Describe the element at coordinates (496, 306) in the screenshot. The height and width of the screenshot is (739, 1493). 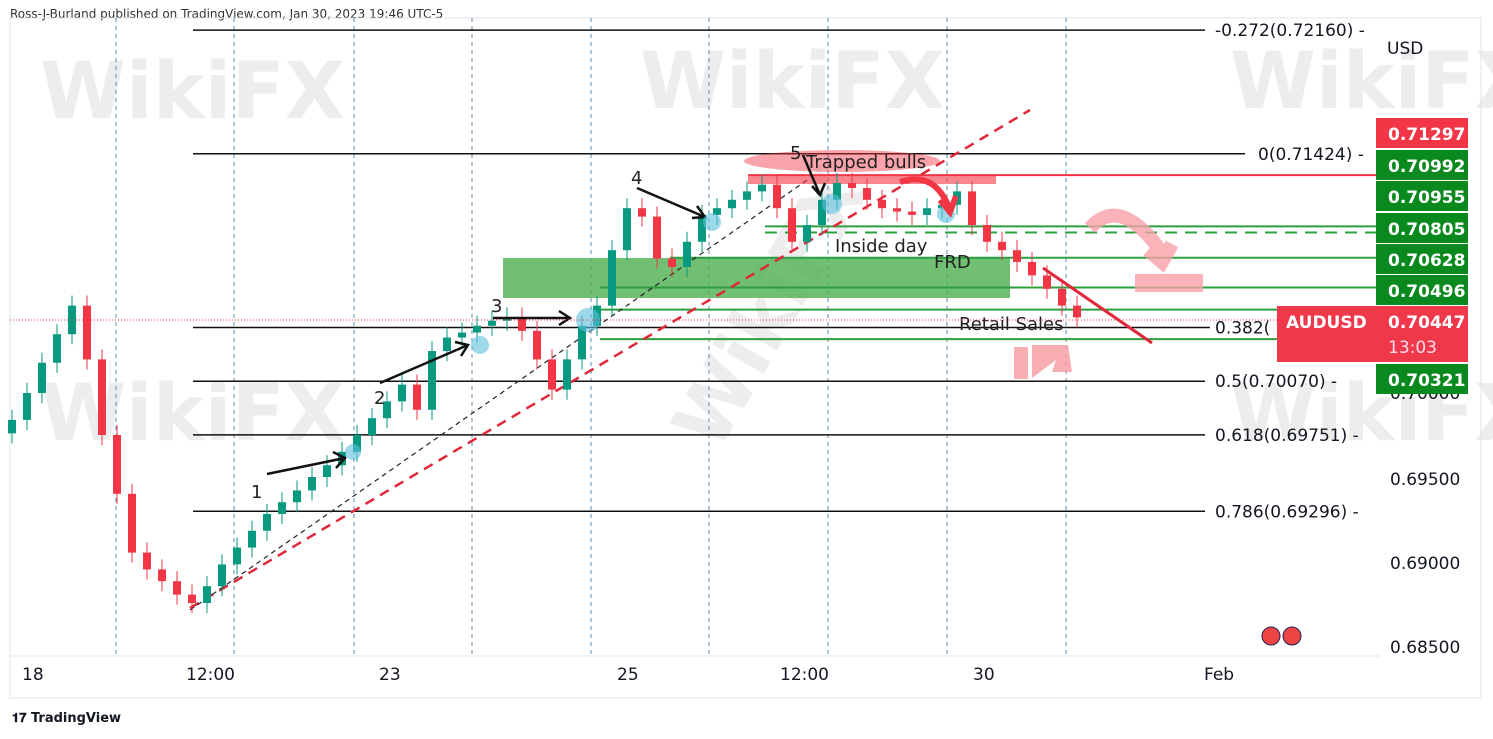
I see `wave-label-3: 3` at that location.